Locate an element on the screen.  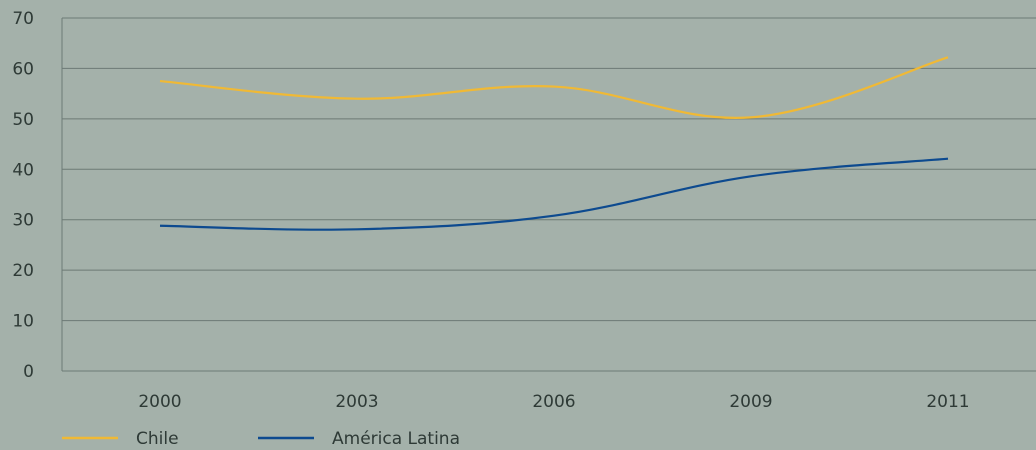
y-tick-label: 10 is located at coordinates (23, 322).